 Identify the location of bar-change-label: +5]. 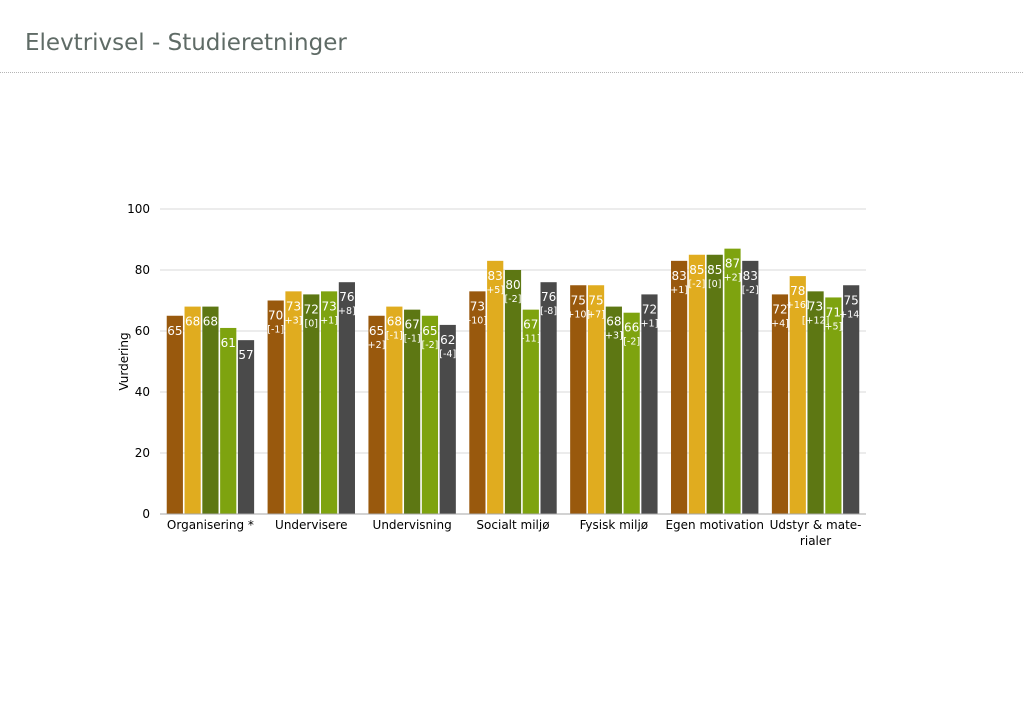
(495, 290).